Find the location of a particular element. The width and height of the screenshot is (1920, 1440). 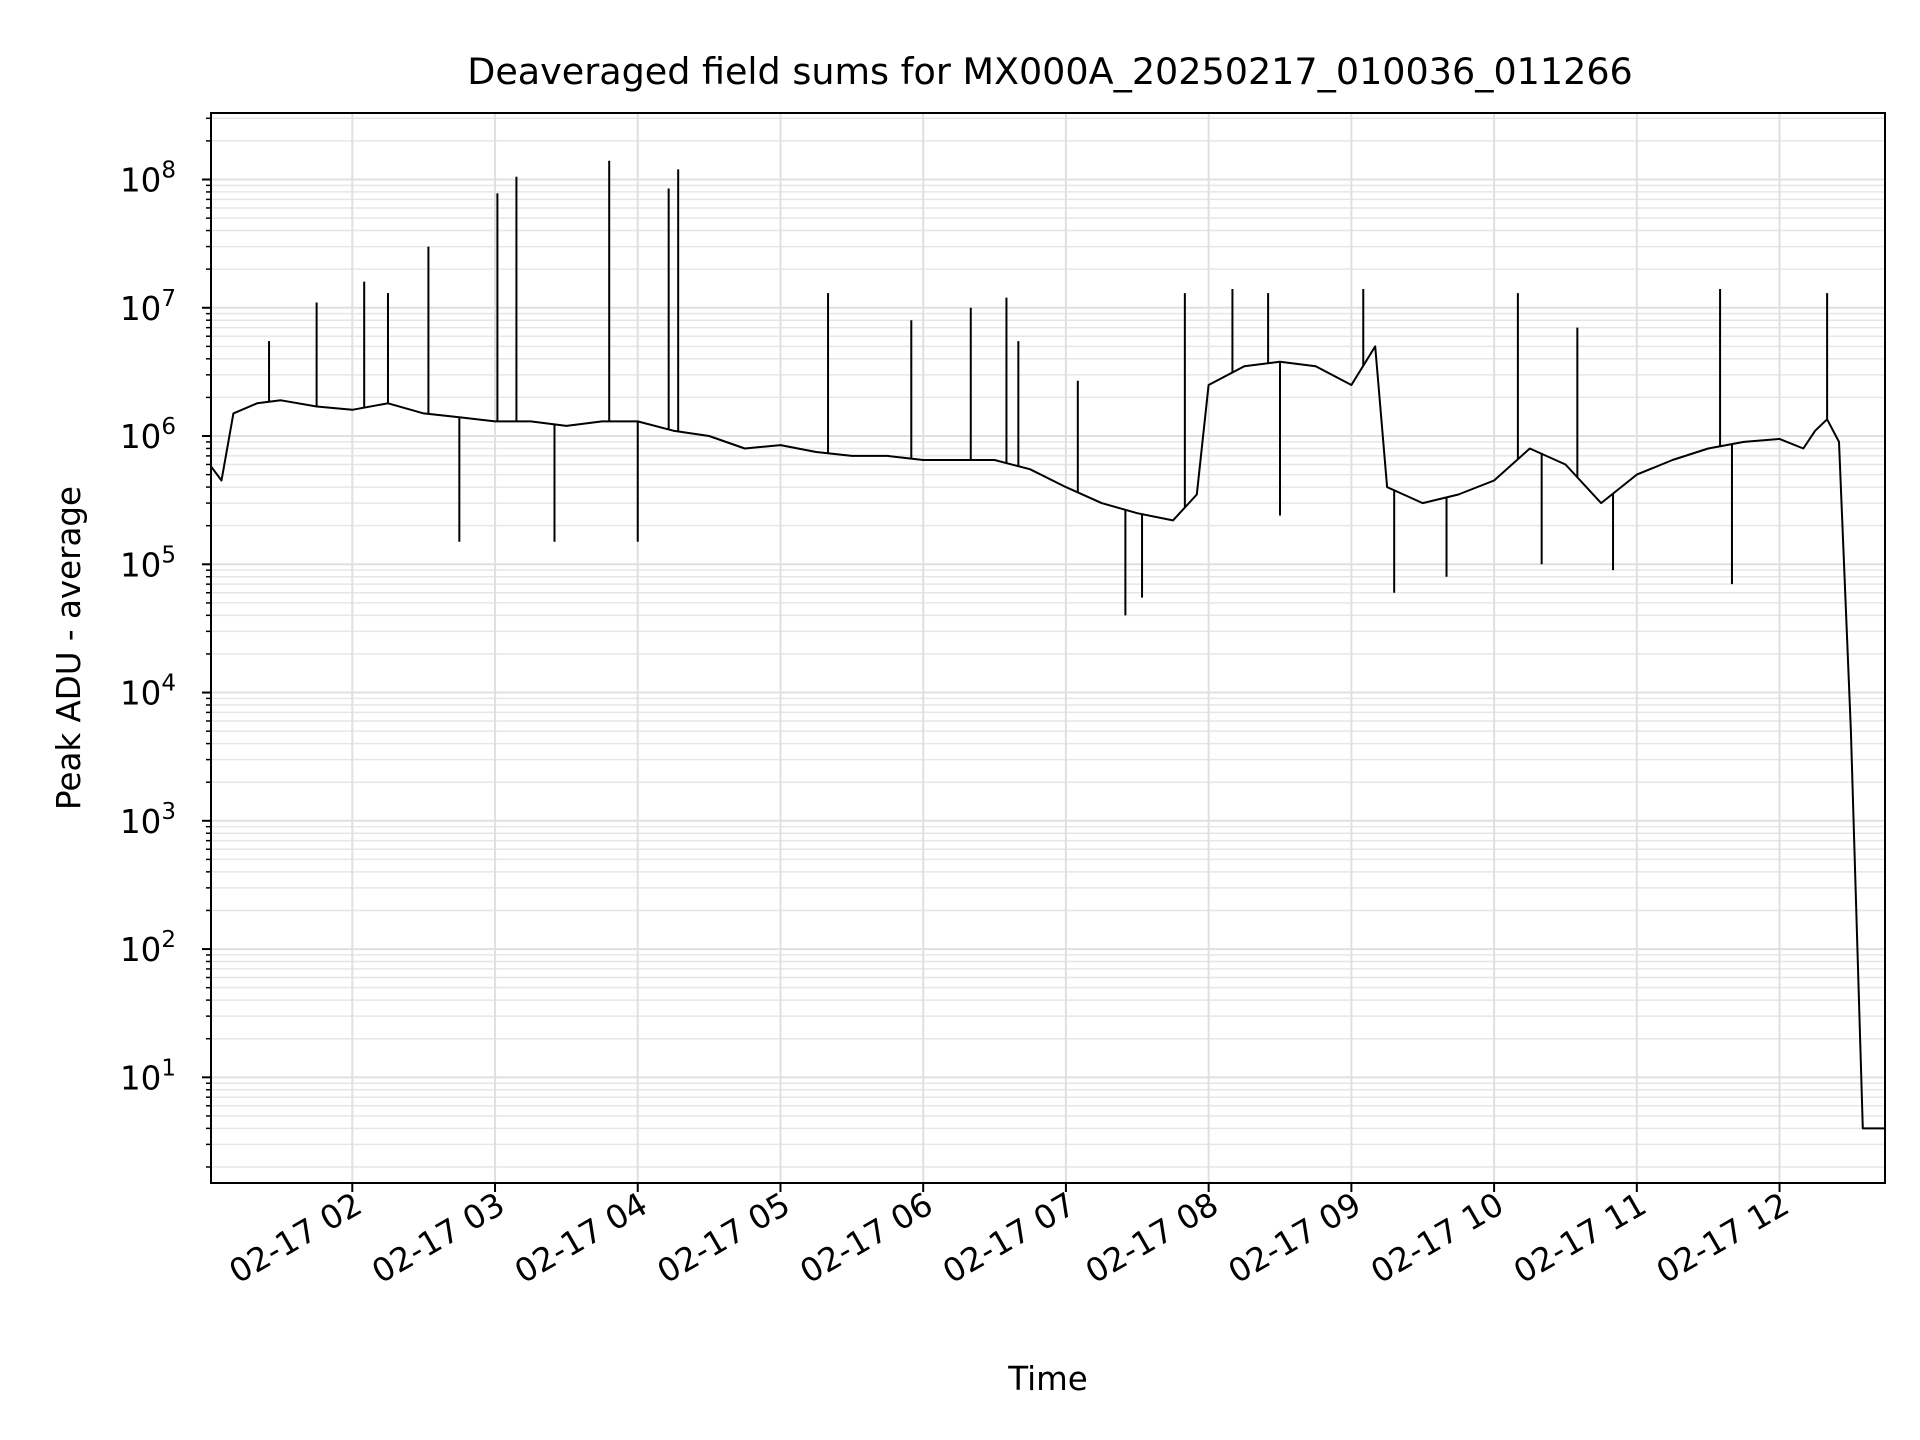

y-tick-label: 10⁴ is located at coordinates (148, 692).